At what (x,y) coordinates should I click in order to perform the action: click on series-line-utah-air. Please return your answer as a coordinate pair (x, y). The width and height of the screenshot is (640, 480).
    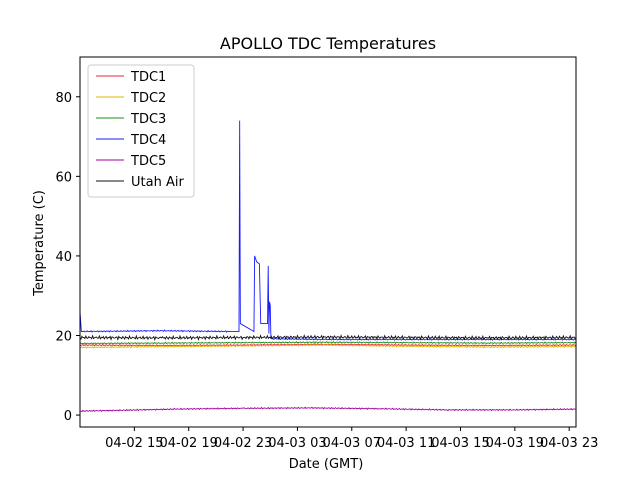
    Looking at the image, I should click on (328, 338).